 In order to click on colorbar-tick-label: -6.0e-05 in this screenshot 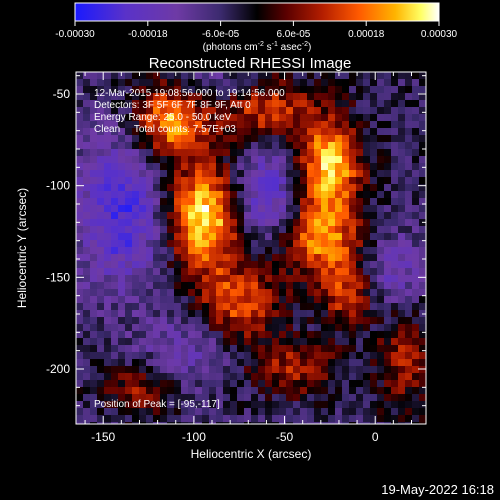, I will do `click(221, 34)`.